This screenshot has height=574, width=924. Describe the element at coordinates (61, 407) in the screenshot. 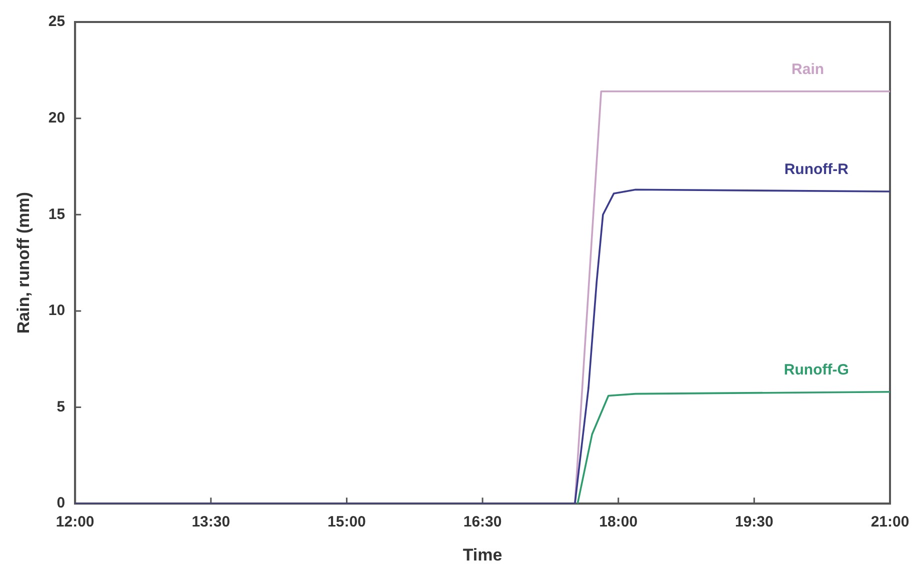

I see `y-tick-label: 5` at that location.